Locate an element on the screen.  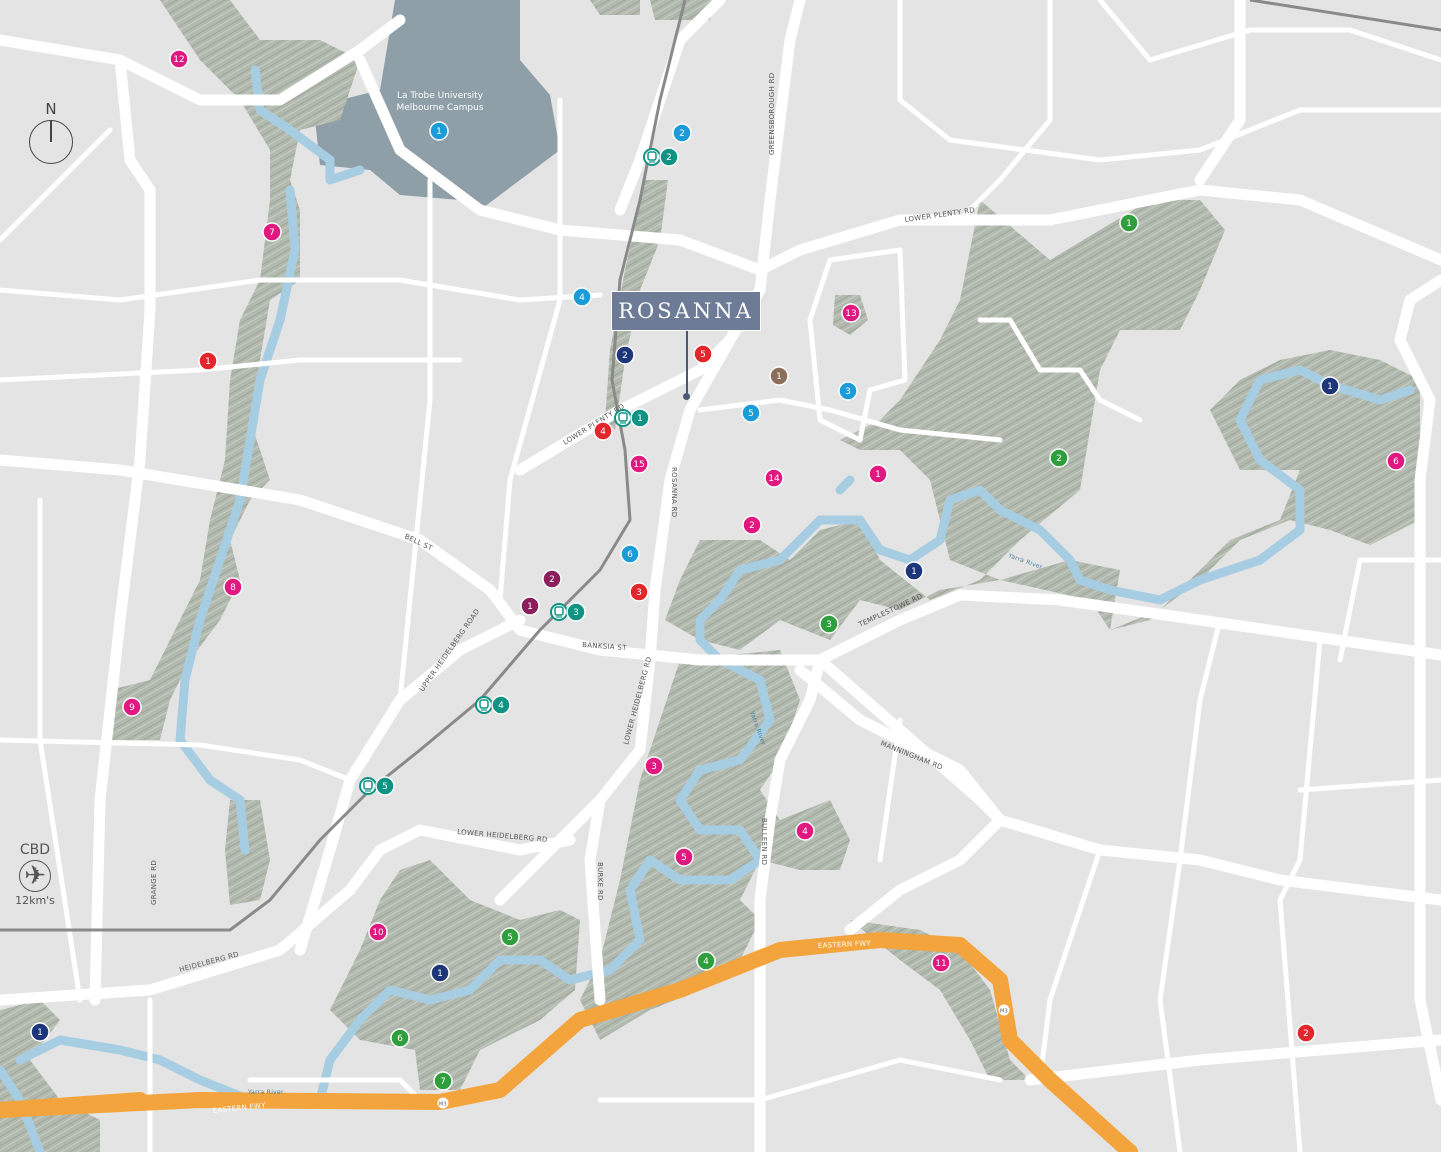
marker-lightblue-2: 2 is located at coordinates (682, 133).